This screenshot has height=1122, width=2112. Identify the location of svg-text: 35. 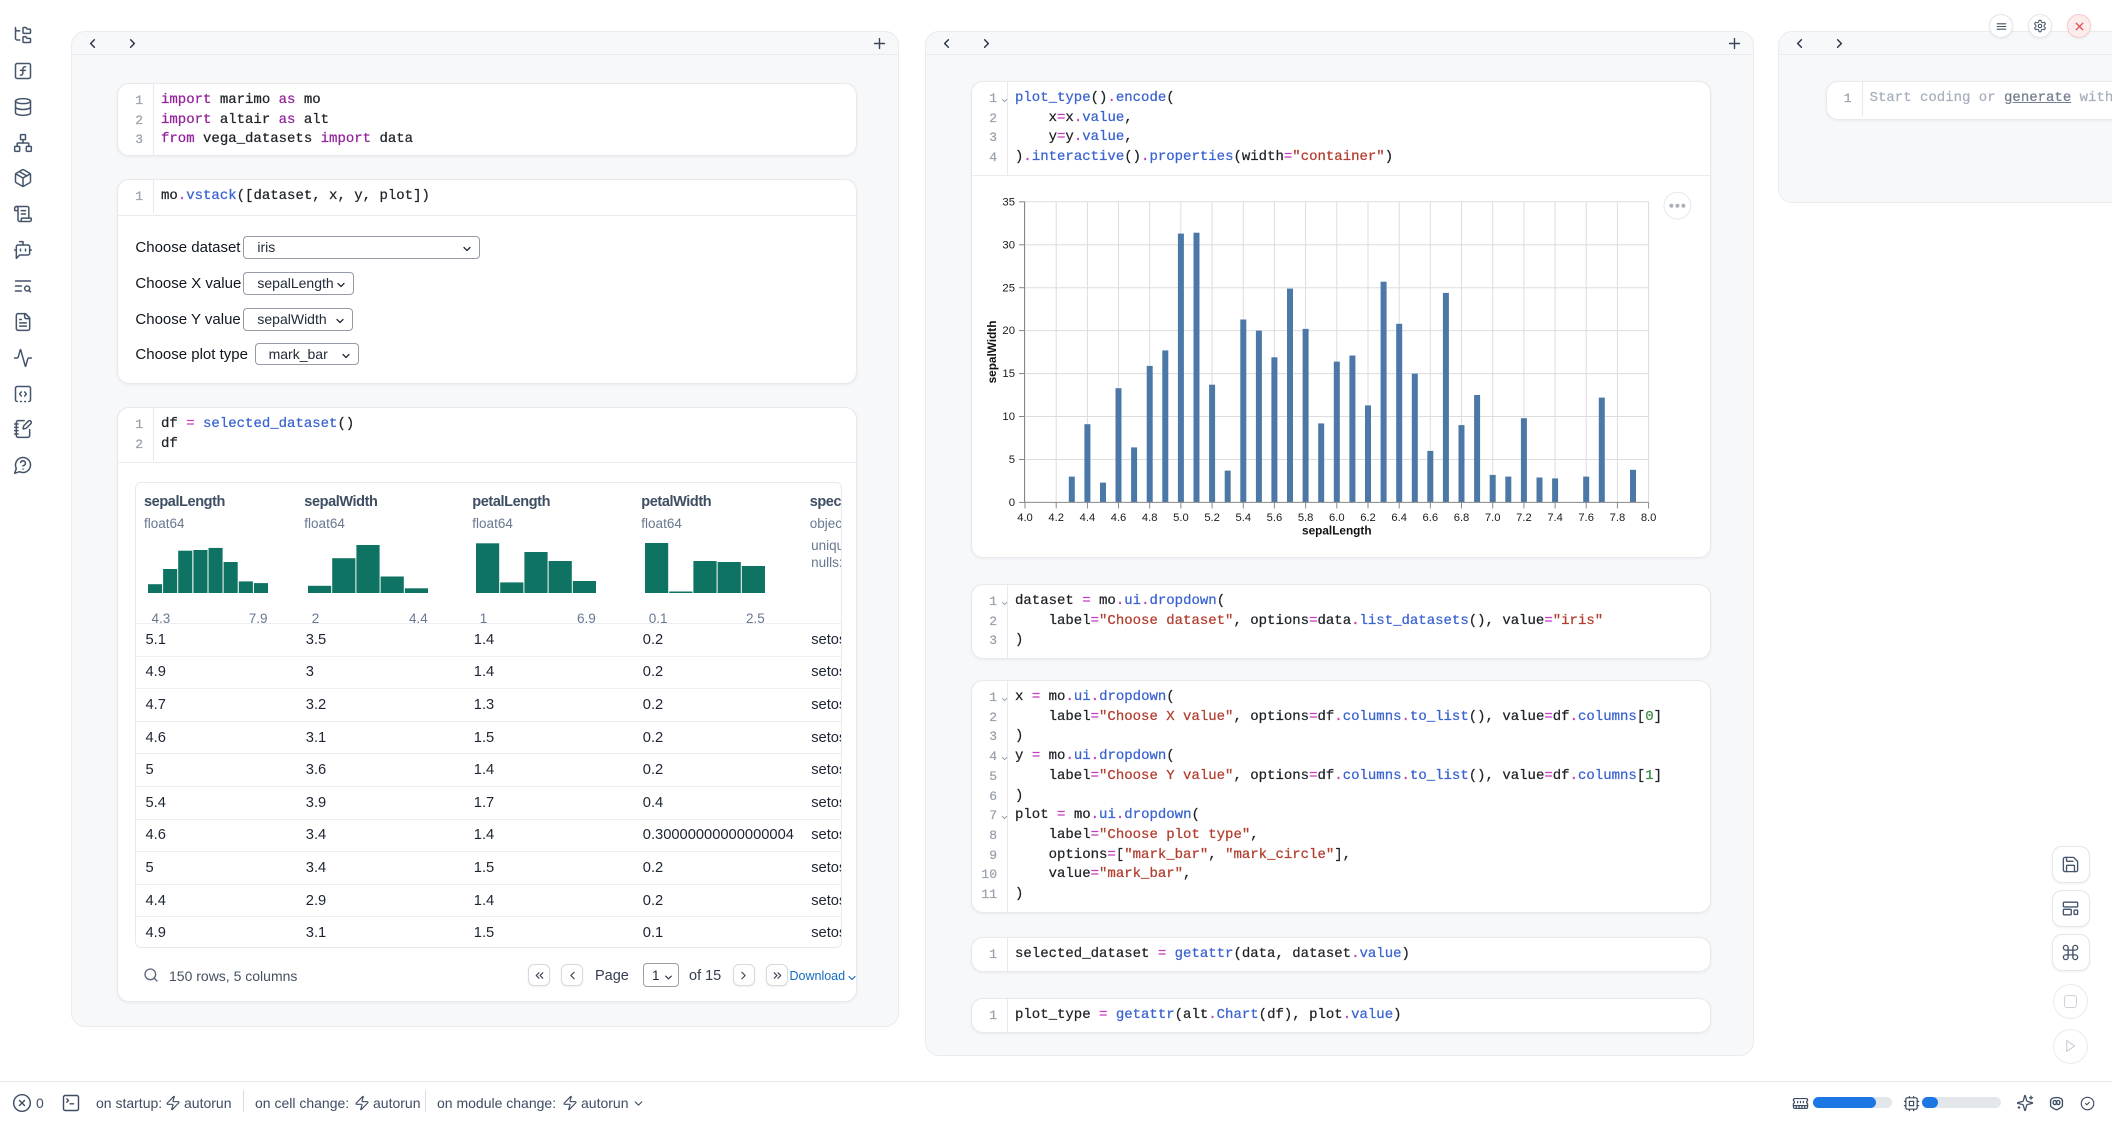
(1008, 202).